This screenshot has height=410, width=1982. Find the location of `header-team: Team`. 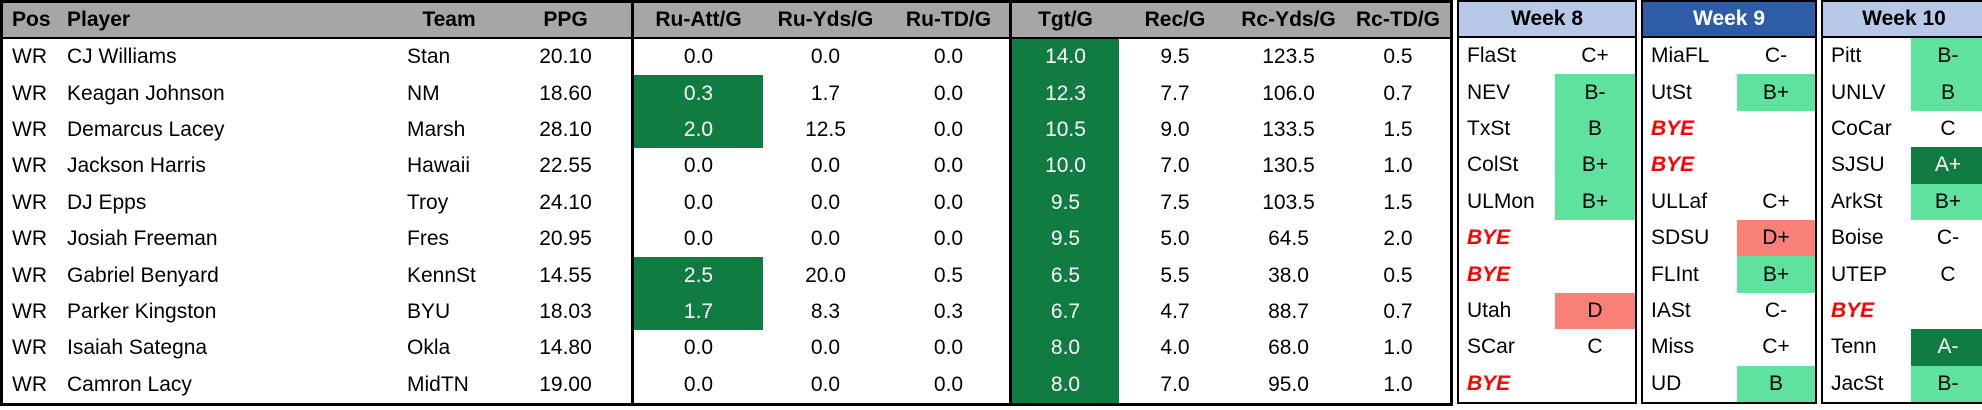

header-team: Team is located at coordinates (449, 21).